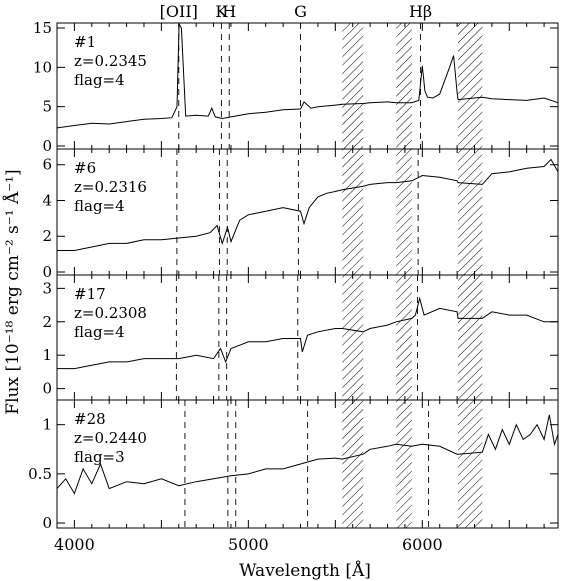  Describe the element at coordinates (47, 288) in the screenshot. I see `panel-3-ytick-label-3: 3` at that location.